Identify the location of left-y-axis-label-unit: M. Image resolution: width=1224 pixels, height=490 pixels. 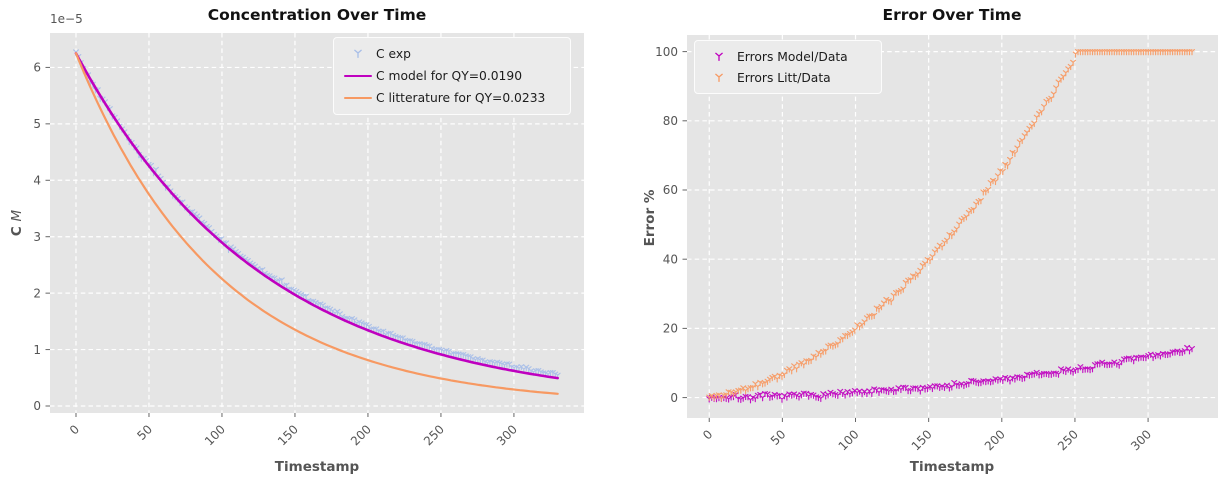
(17, 215).